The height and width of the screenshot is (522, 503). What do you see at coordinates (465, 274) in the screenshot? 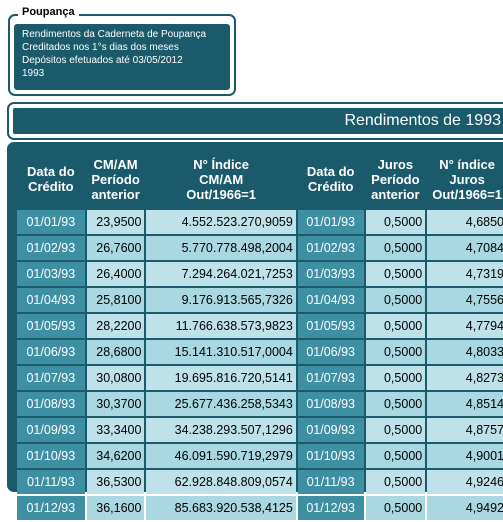
I see `cell-indice-juros: 4,7319` at bounding box center [465, 274].